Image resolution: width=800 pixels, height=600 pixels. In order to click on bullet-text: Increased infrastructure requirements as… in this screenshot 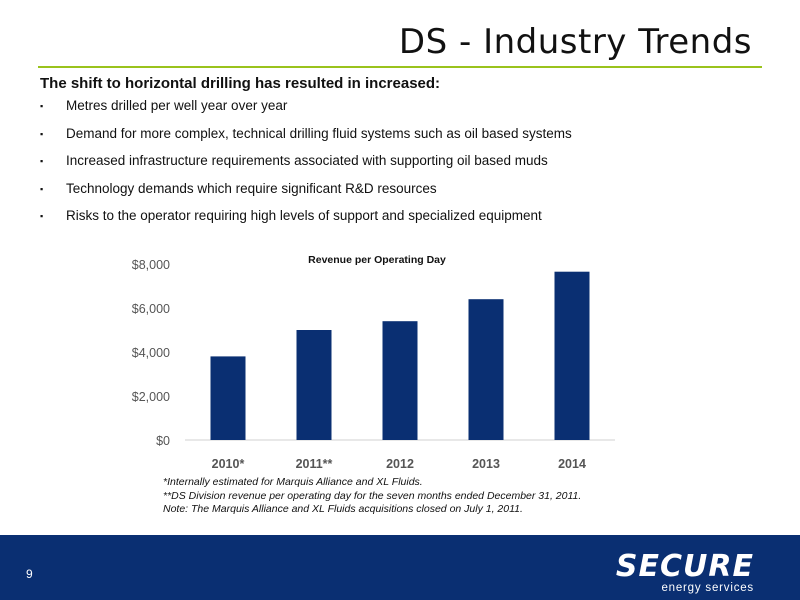, I will do `click(307, 160)`.